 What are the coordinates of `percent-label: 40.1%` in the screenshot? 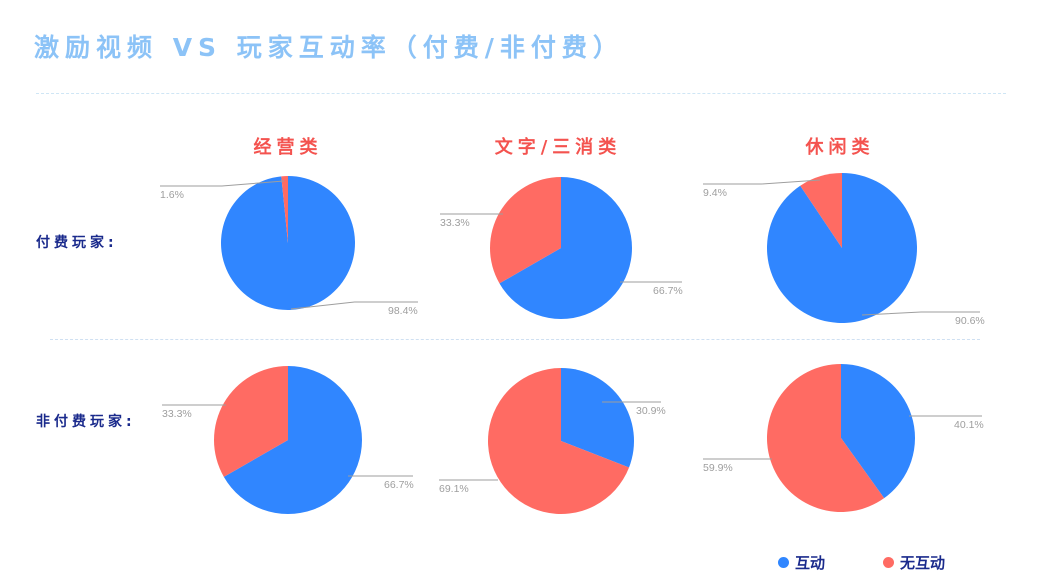 It's located at (969, 425).